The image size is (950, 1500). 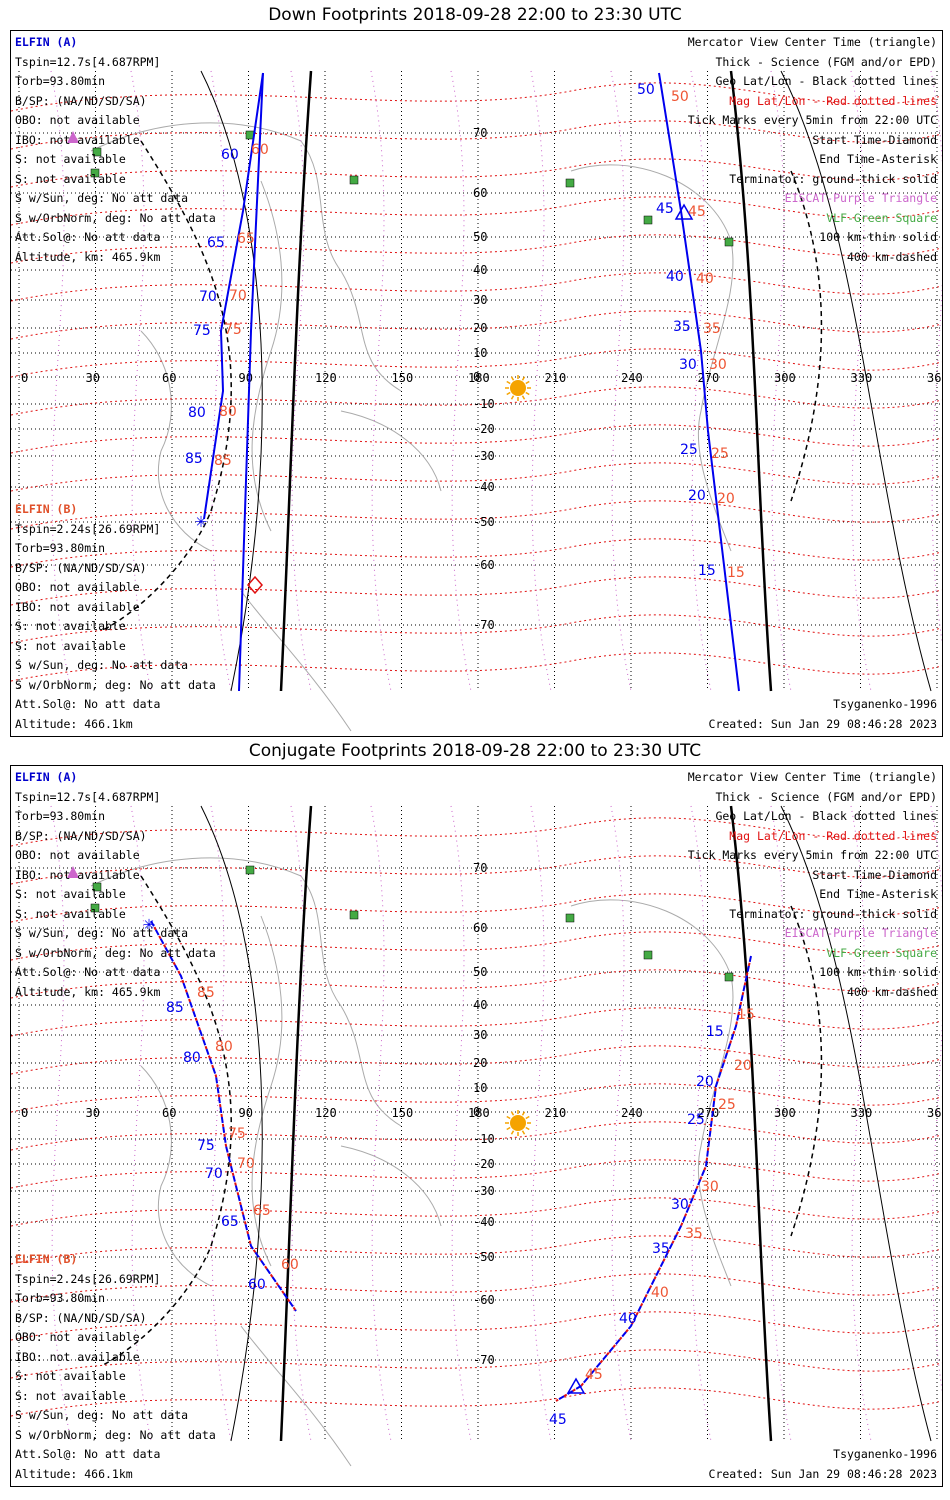 What do you see at coordinates (785, 1113) in the screenshot?
I see `lon-tick-label: 300` at bounding box center [785, 1113].